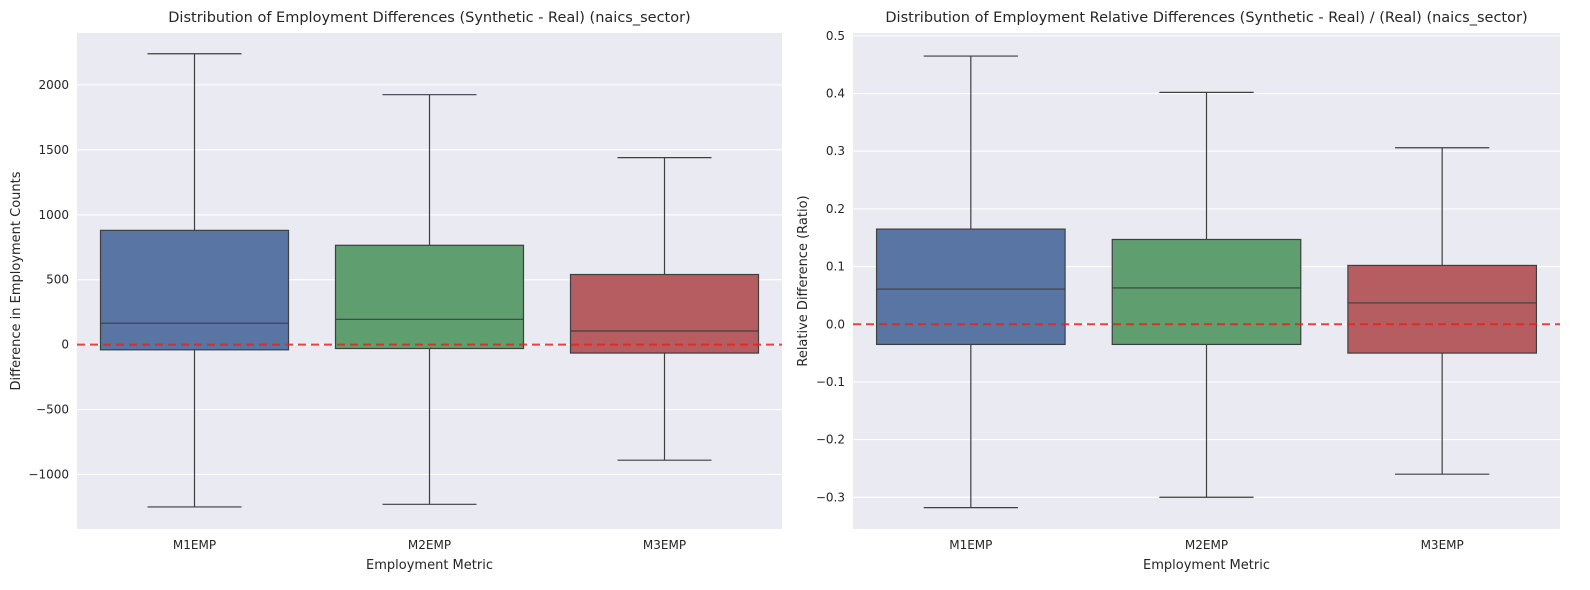 The width and height of the screenshot is (1590, 590). I want to click on y-axis-label: Difference in Employment Counts, so click(16, 280).